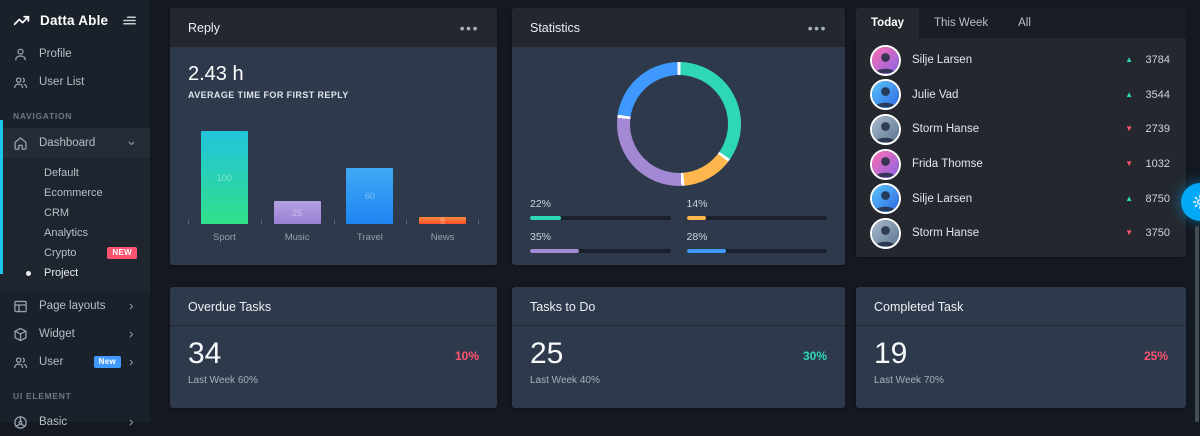  What do you see at coordinates (1190, 202) in the screenshot?
I see `settings-gear-button` at bounding box center [1190, 202].